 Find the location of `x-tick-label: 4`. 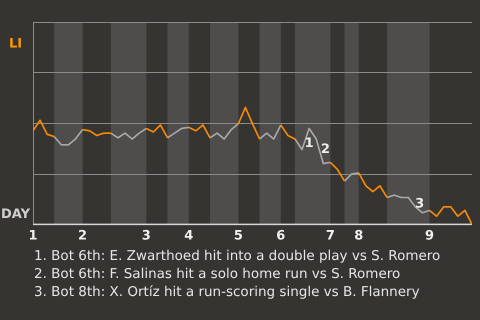

x-tick-label: 4 is located at coordinates (189, 236).